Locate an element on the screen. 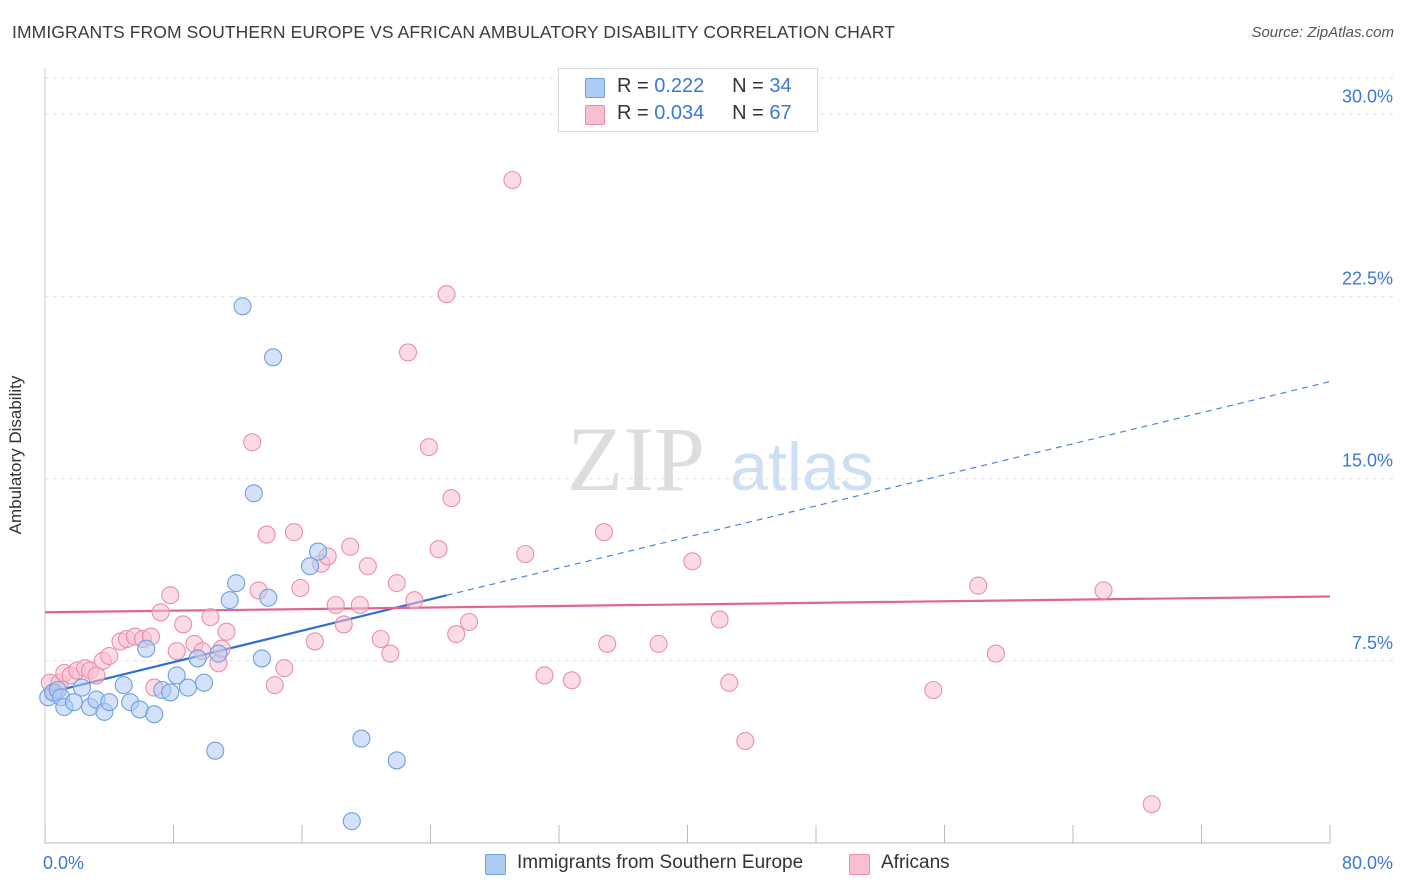 The height and width of the screenshot is (892, 1406). x-tick-label: 0.0% is located at coordinates (63, 863).